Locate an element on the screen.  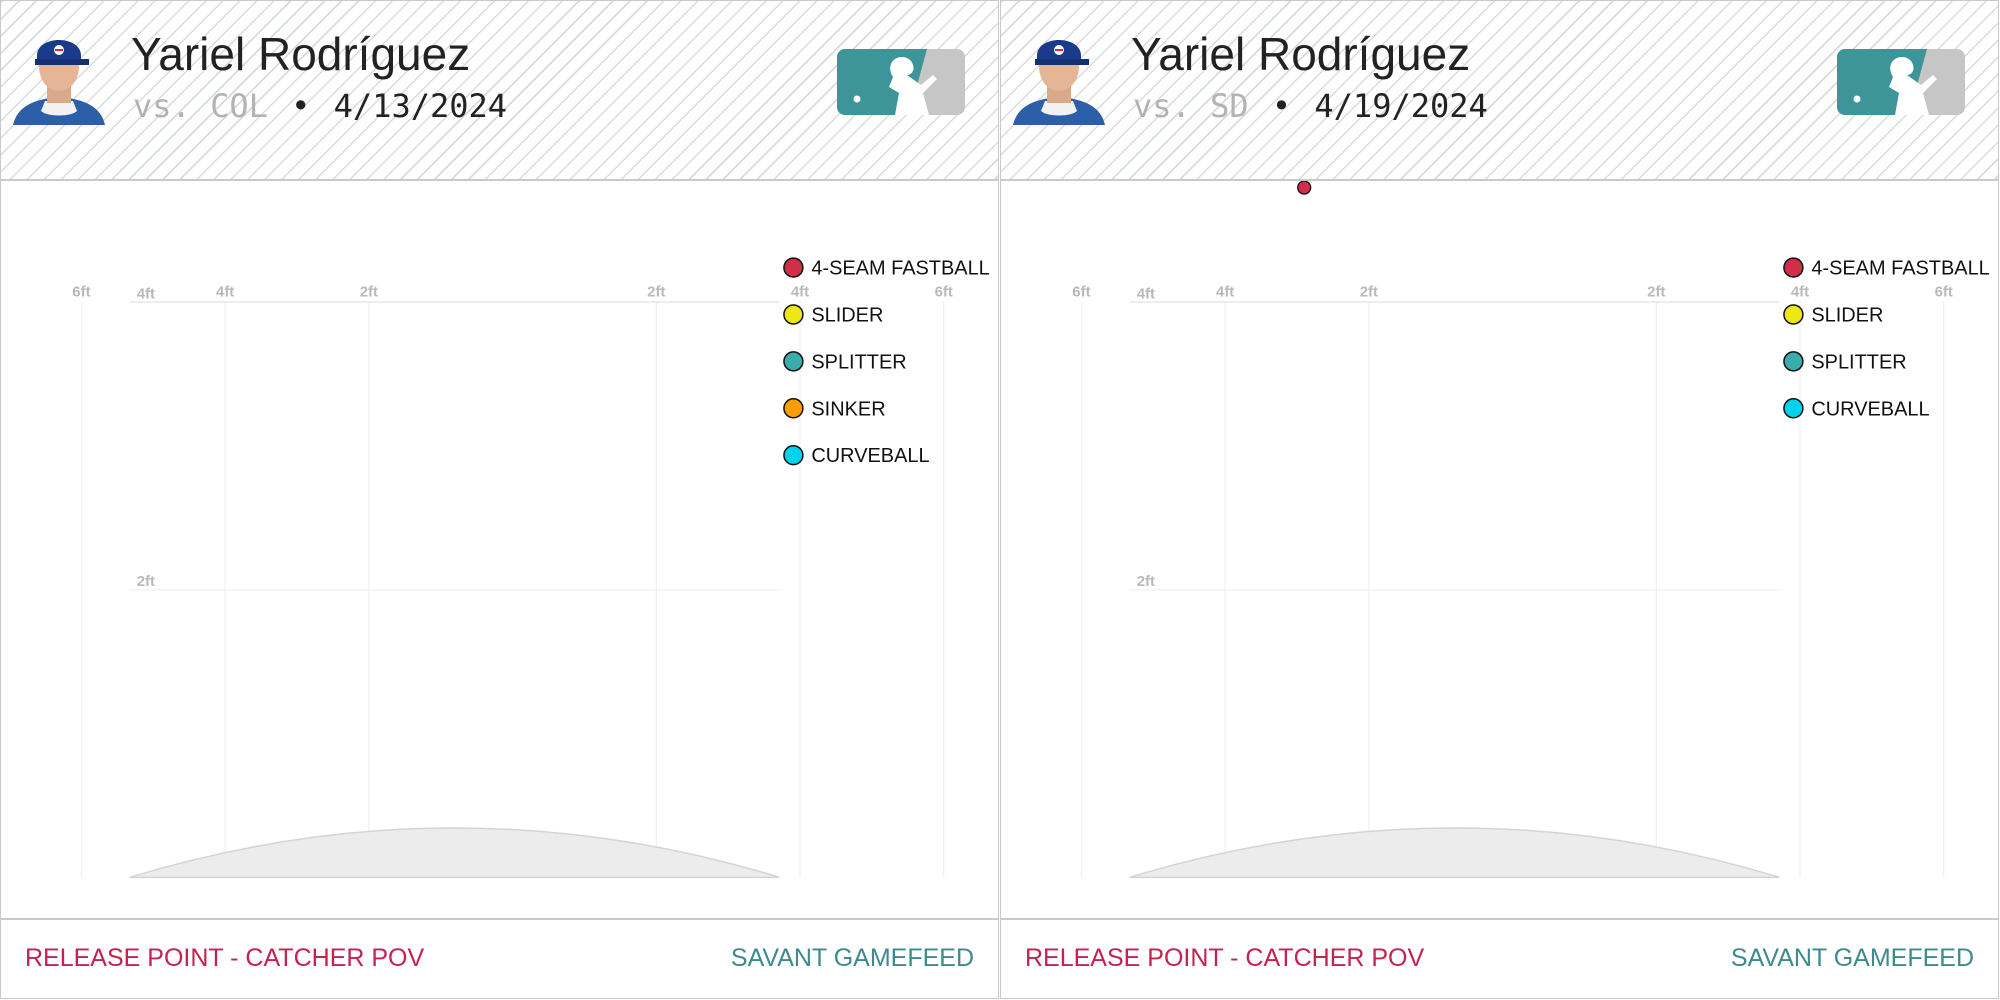
header: Yariel Rodríguez vs. COL • 4/13/2024 is located at coordinates (499, 91).